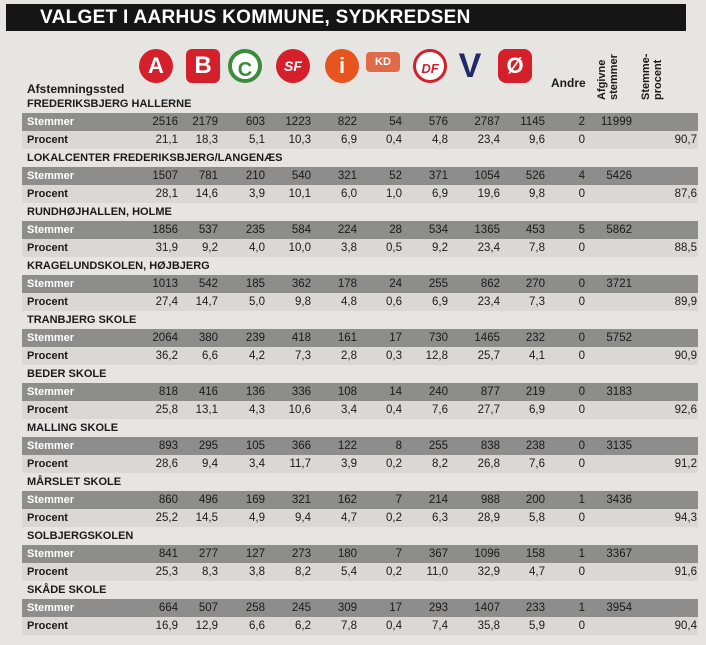 This screenshot has height=645, width=706. Describe the element at coordinates (166, 518) in the screenshot. I see `cell: 25,2` at that location.